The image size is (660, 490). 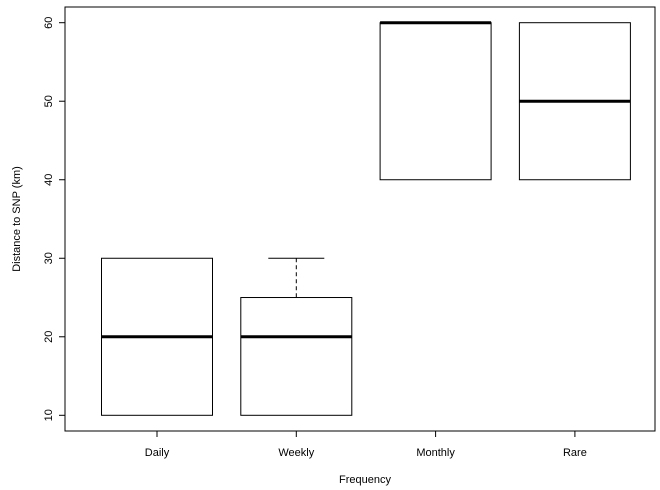 What do you see at coordinates (17, 219) in the screenshot?
I see `y-axis-label: Distance to SNP (km)` at bounding box center [17, 219].